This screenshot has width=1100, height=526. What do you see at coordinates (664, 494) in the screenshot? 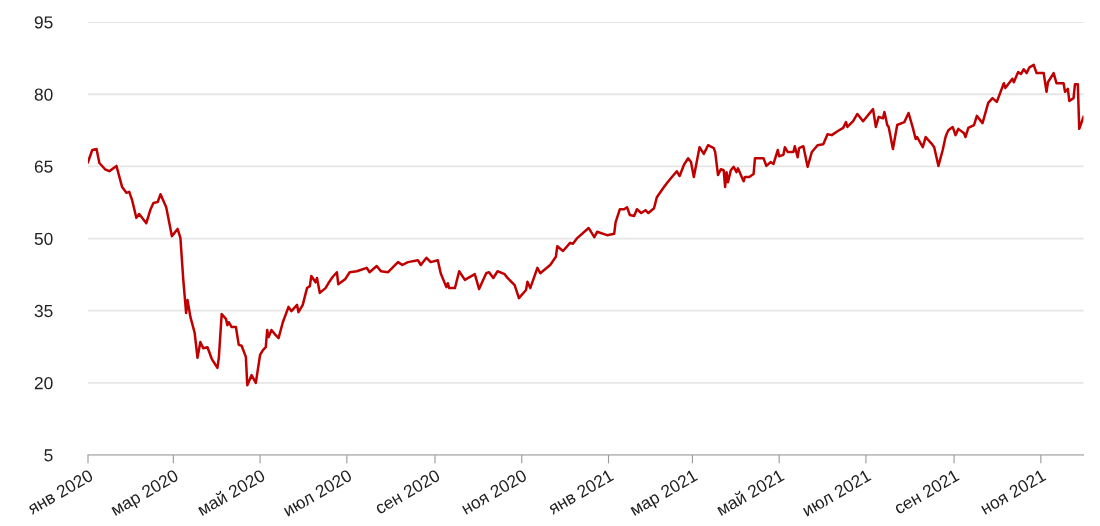
I see `x-tick-label: мар 2021` at bounding box center [664, 494].